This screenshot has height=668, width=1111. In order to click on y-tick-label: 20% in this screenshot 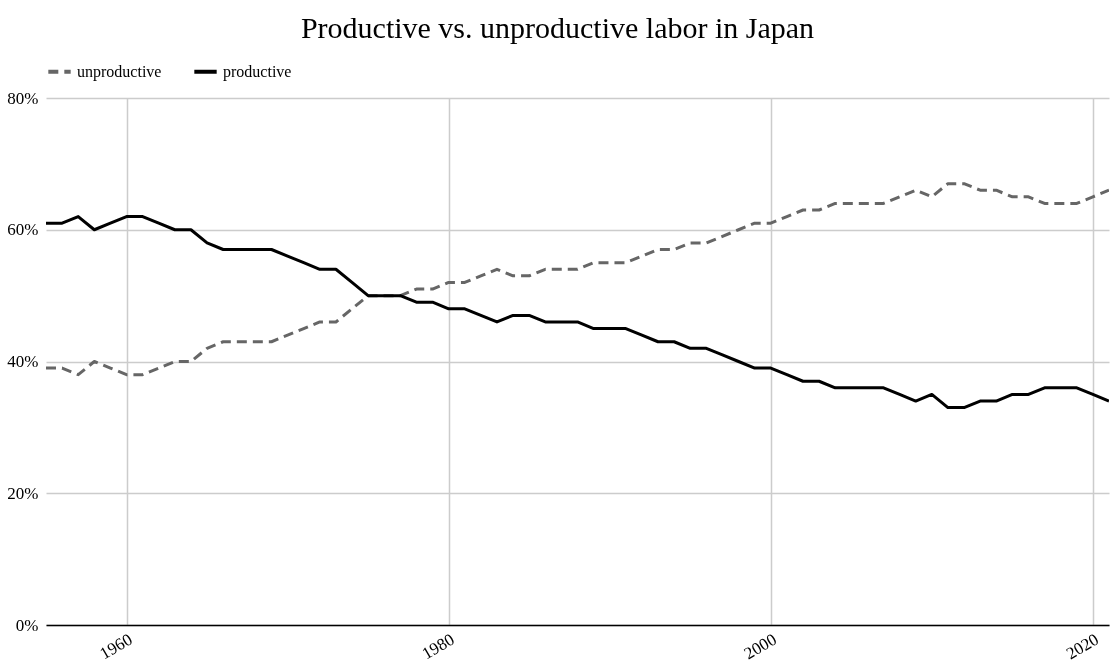, I will do `click(23, 493)`.